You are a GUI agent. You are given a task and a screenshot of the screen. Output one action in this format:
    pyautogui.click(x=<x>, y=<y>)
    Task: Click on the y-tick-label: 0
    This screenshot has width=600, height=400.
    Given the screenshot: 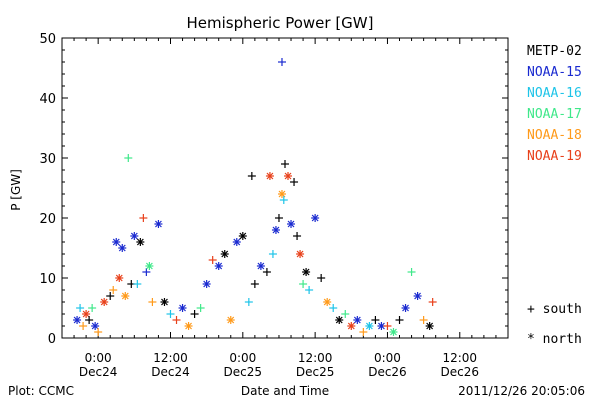 What is the action you would take?
    pyautogui.click(x=52, y=339)
    